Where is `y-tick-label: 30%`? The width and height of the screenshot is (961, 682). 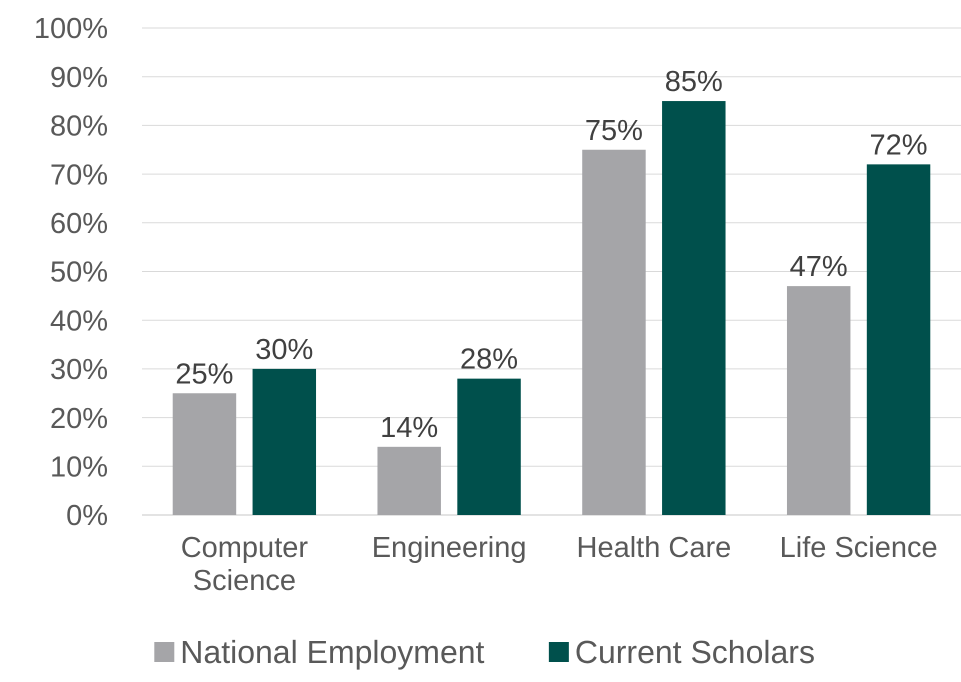 y-tick-label: 30% is located at coordinates (79, 370).